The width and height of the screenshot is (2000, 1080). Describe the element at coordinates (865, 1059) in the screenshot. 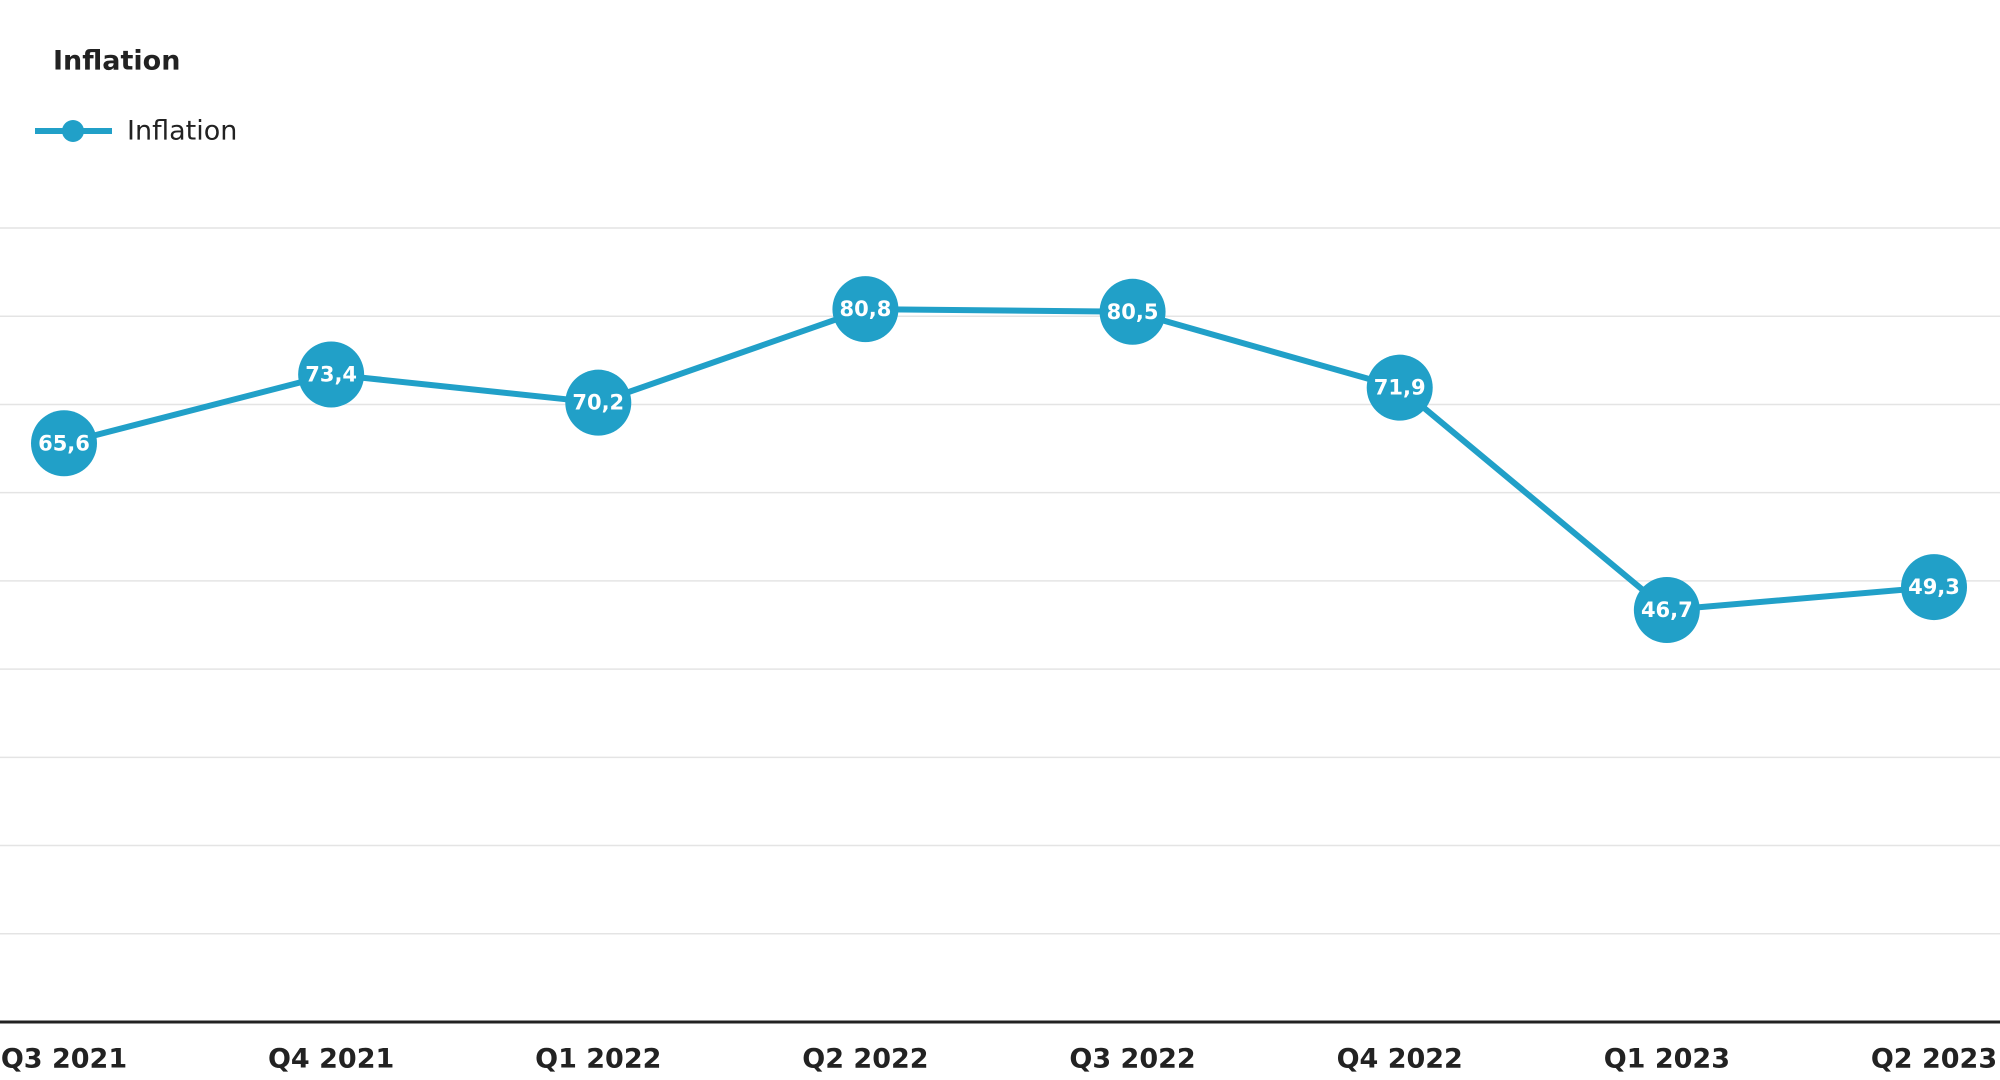

I see `x-tick-label: Q2 2022` at that location.